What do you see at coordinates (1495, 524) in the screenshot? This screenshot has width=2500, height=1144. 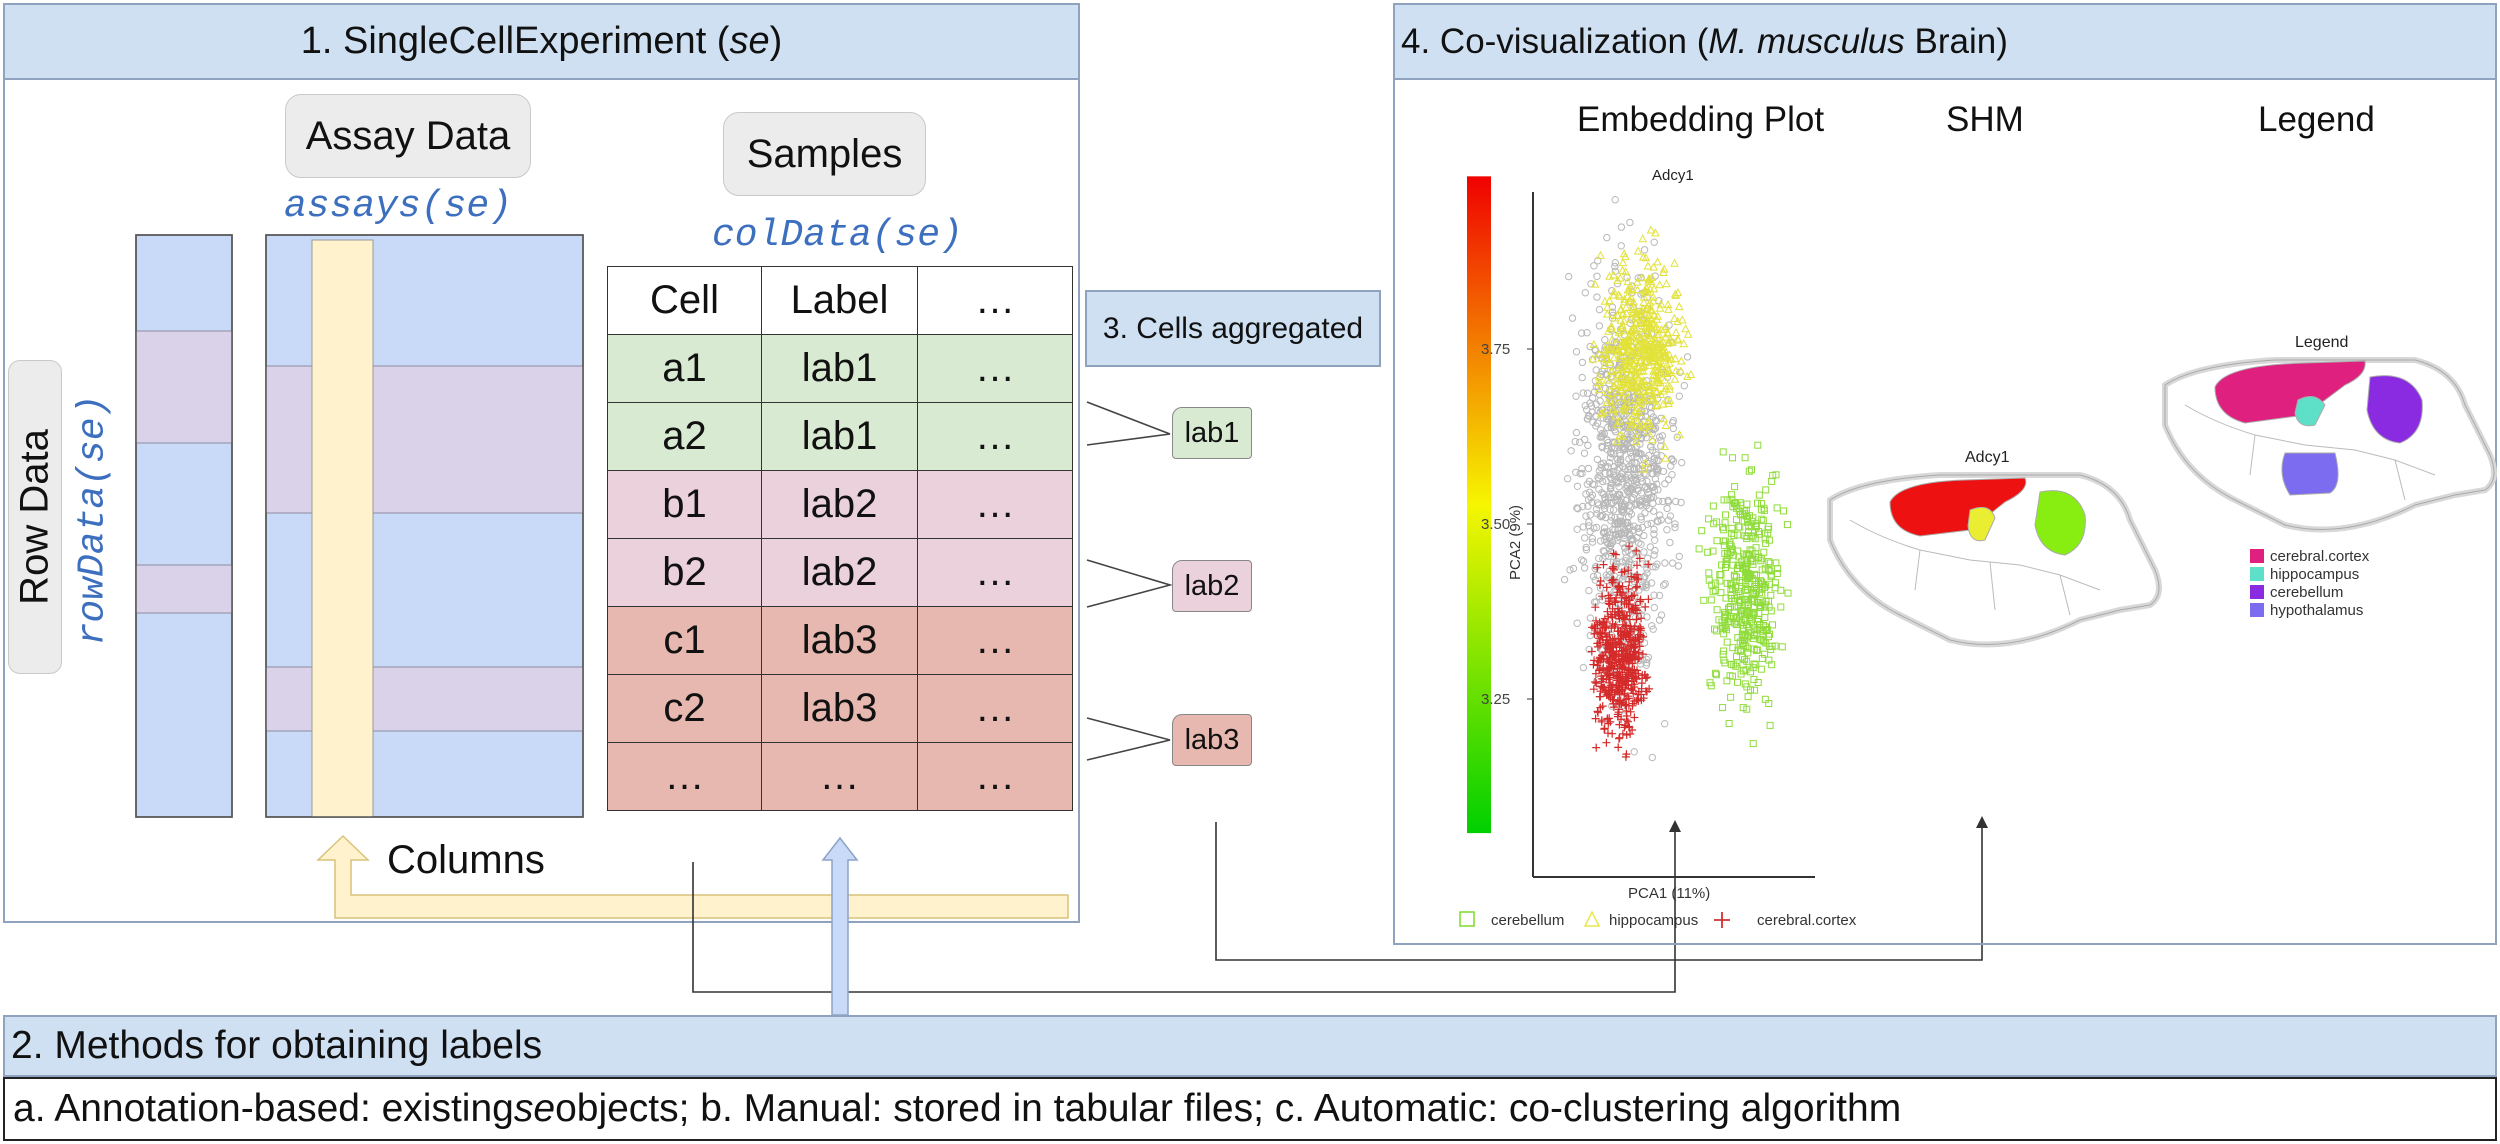 I see `y-tick-label: 3.50` at bounding box center [1495, 524].